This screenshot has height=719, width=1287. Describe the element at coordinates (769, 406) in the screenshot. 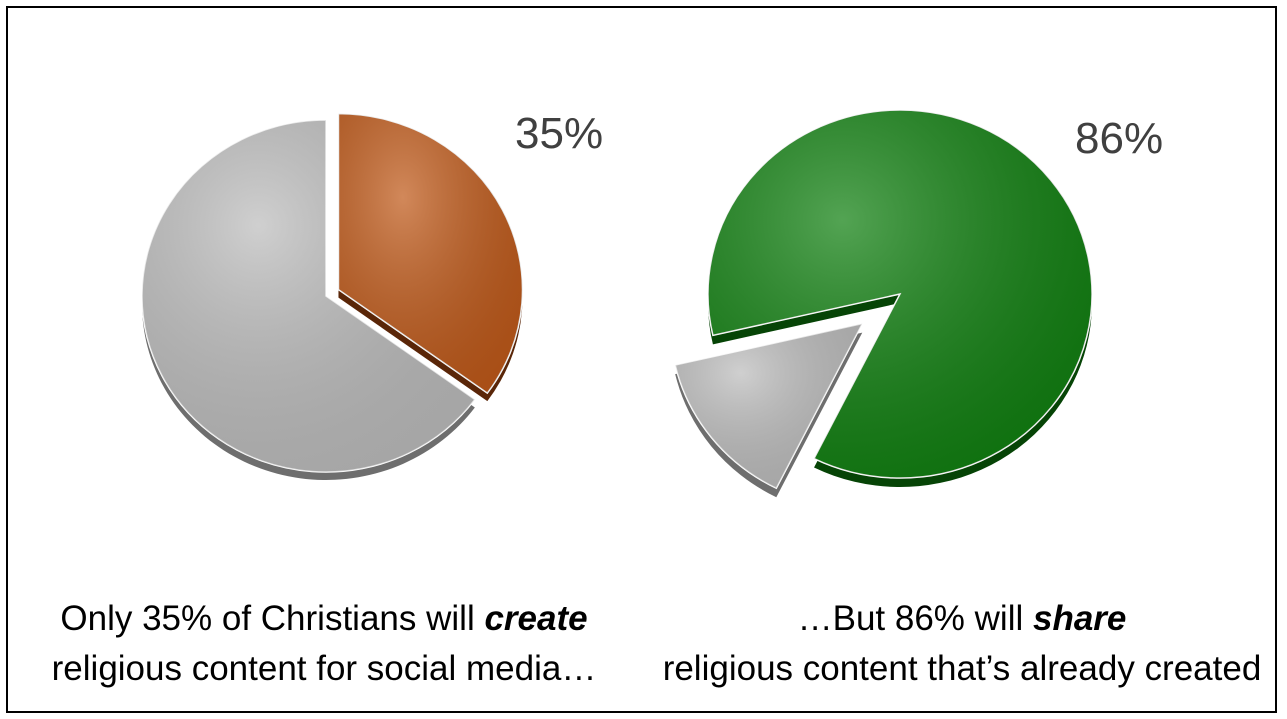

I see `pie-1-slice-1-shading` at that location.